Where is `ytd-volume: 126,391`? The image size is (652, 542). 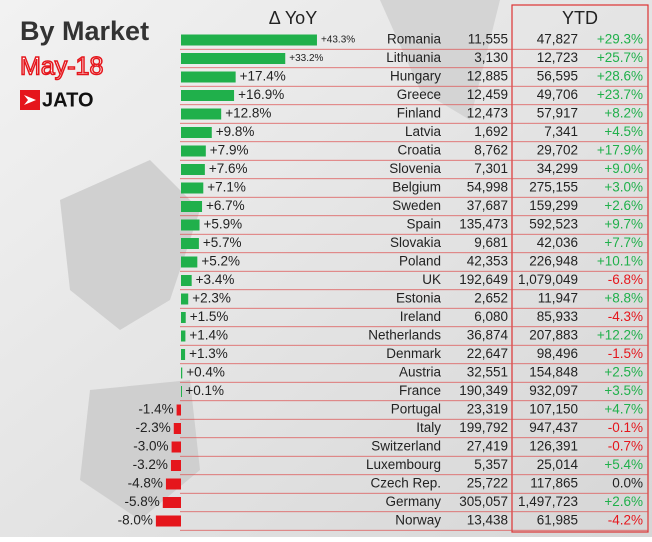
ytd-volume: 126,391 is located at coordinates (553, 446).